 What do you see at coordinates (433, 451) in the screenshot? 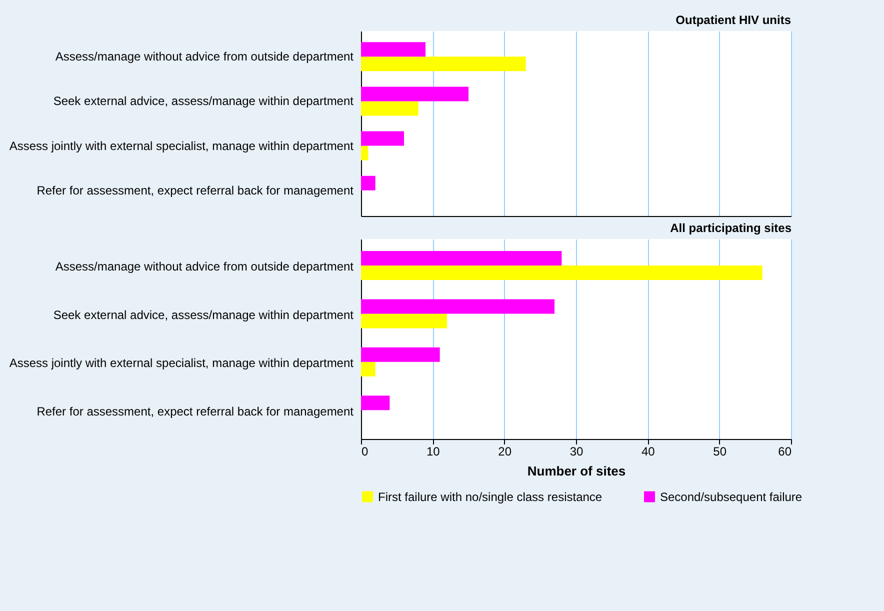
I see `x-tick-label: 10` at bounding box center [433, 451].